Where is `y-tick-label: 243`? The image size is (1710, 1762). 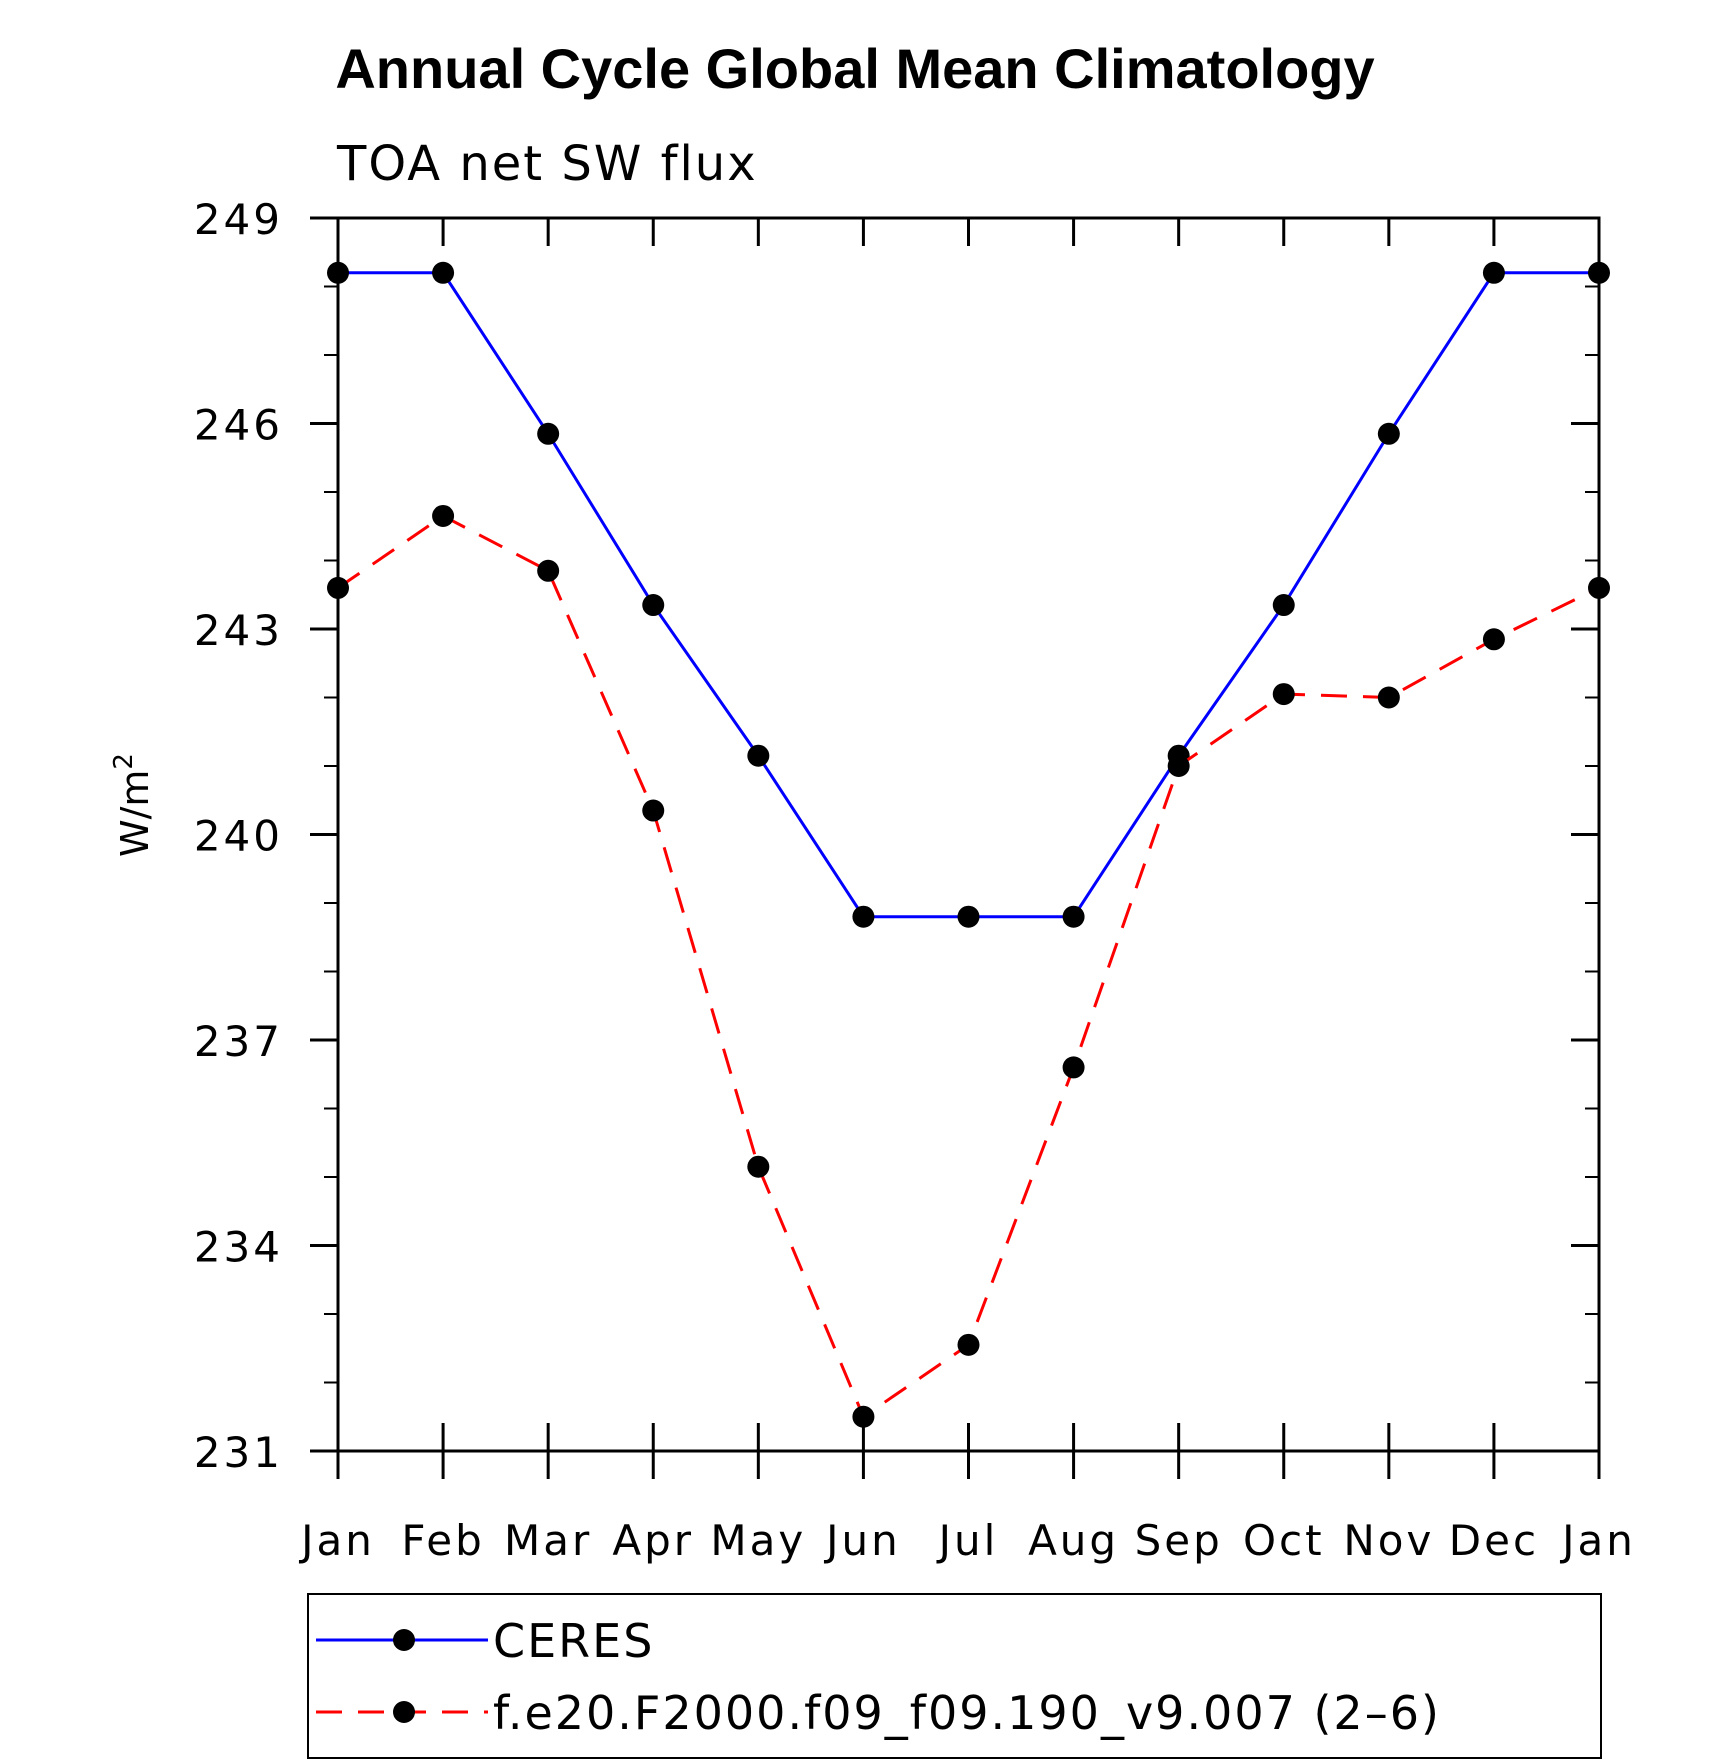 y-tick-label: 243 is located at coordinates (238, 630).